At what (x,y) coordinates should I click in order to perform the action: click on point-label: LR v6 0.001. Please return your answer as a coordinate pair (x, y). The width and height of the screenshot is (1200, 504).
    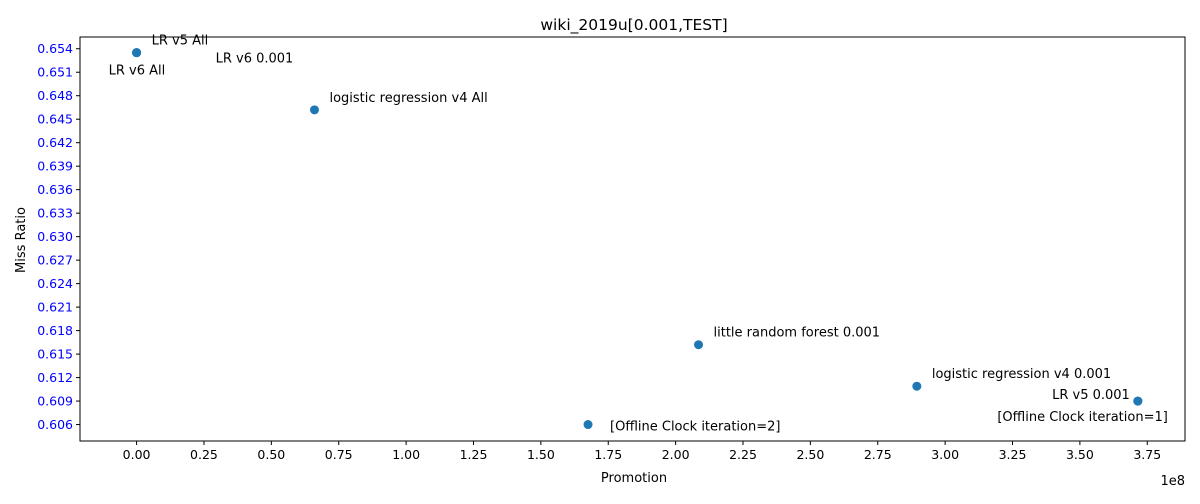
    Looking at the image, I should click on (255, 59).